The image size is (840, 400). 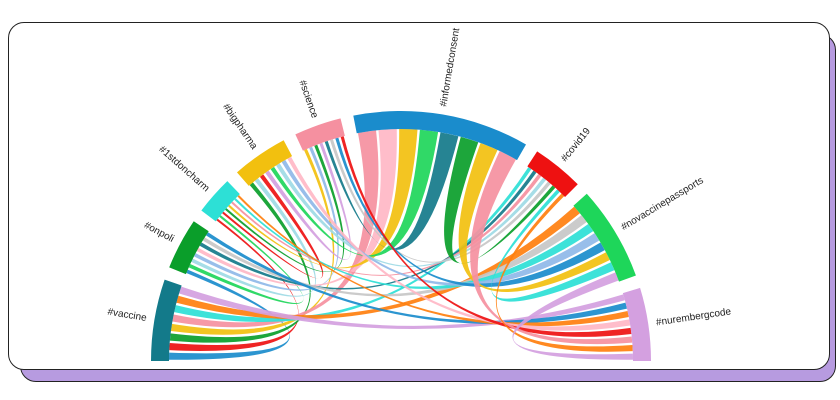 What do you see at coordinates (159, 232) in the screenshot?
I see `group-label: #onpoli` at bounding box center [159, 232].